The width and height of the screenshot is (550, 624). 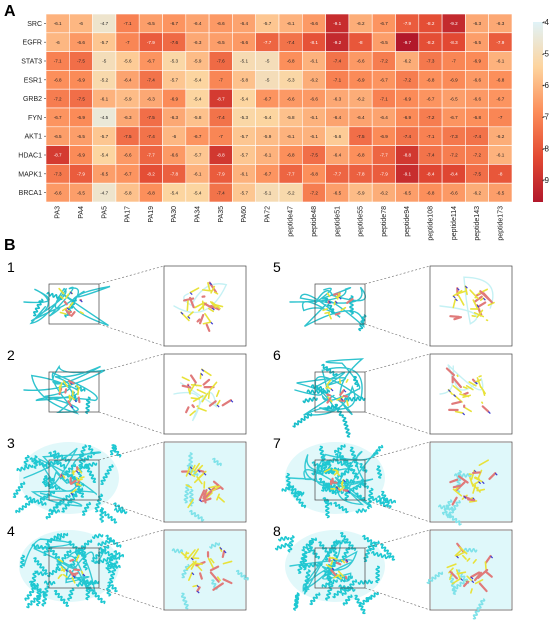 I want to click on column-label: peptide143, so click(x=477, y=223).